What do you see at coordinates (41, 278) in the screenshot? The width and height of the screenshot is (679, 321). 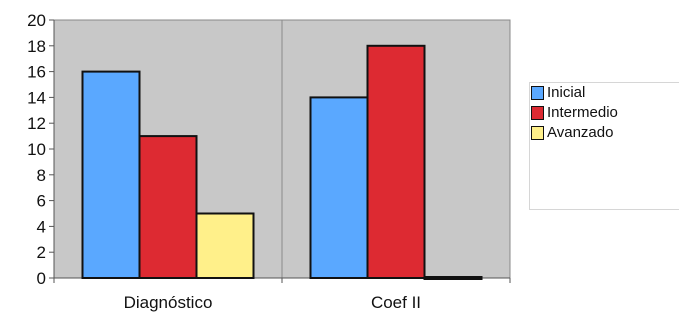 I see `y-tick-label: 0` at bounding box center [41, 278].